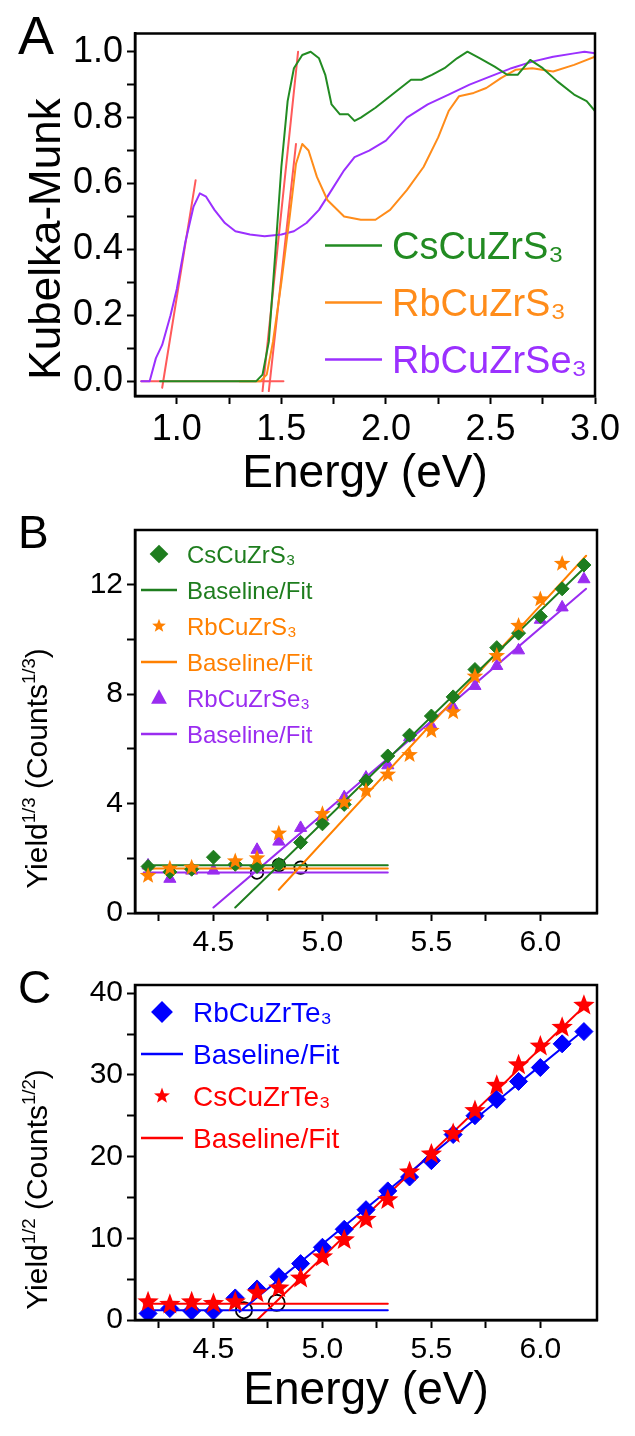 The image size is (635, 1436). What do you see at coordinates (97, 247) in the screenshot?
I see `y-tick-label: 0.4` at bounding box center [97, 247].